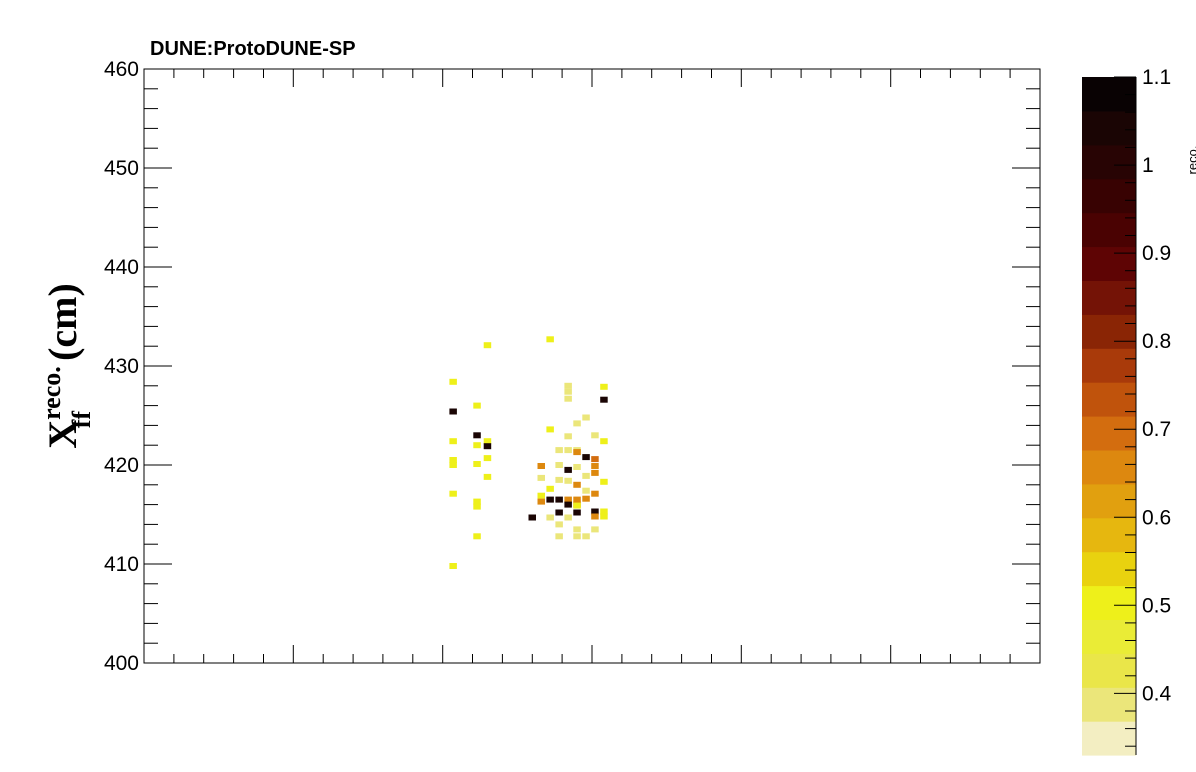 The height and width of the screenshot is (772, 1196). I want to click on color-scale: 0.4 0.5 0.6 0.7 0.8 0.9 1 1.1, so click(1127, 411).